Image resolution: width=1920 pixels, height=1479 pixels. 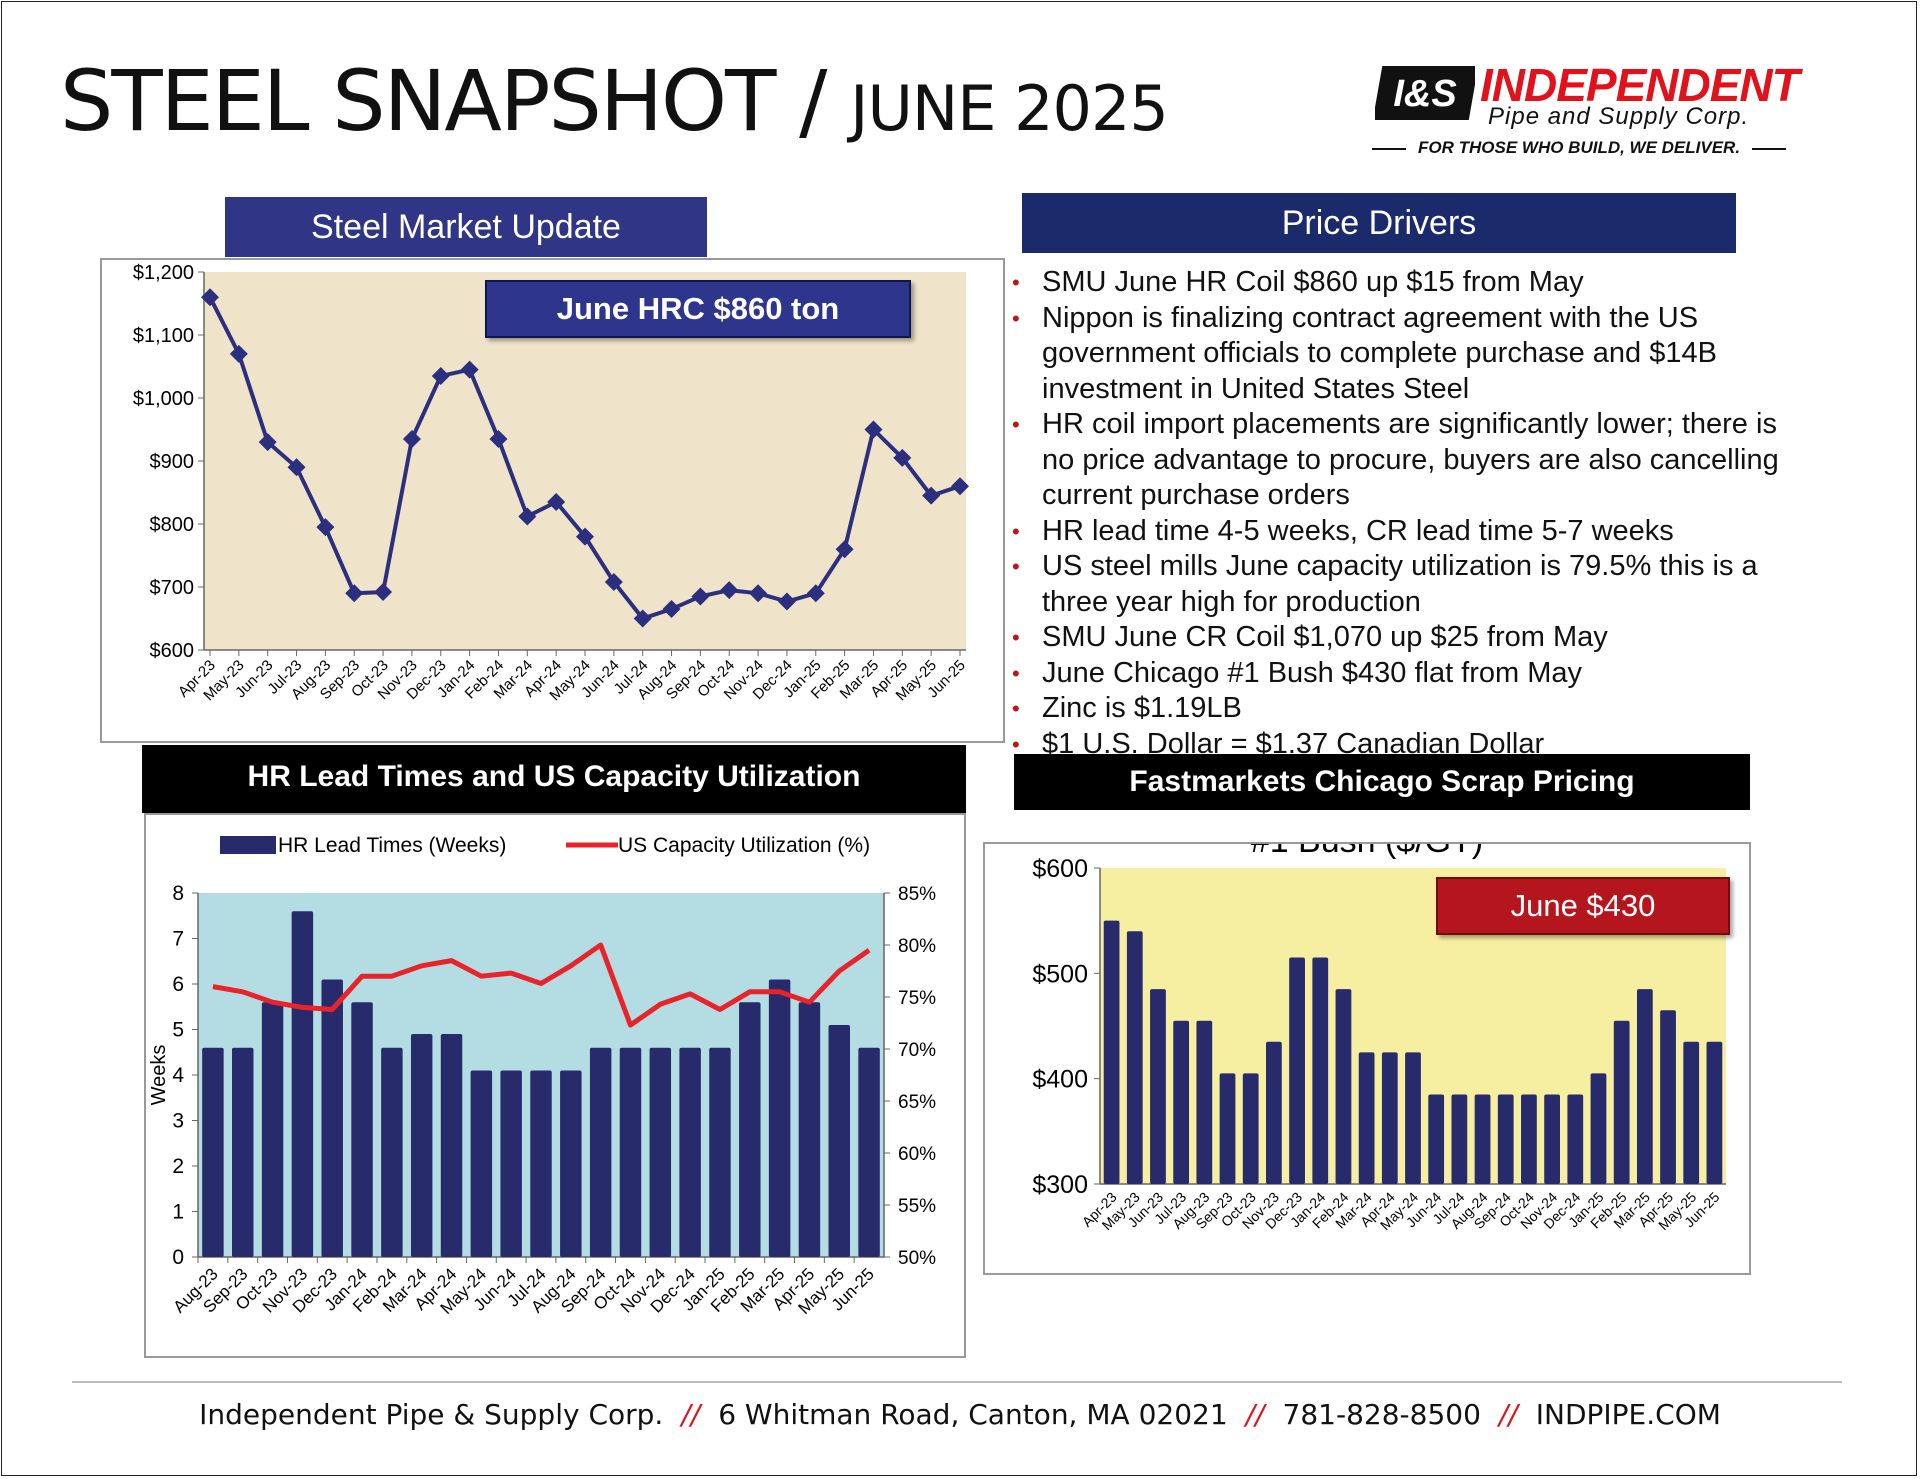 I want to click on y-tick-label: $400, so click(x=1060, y=1080).